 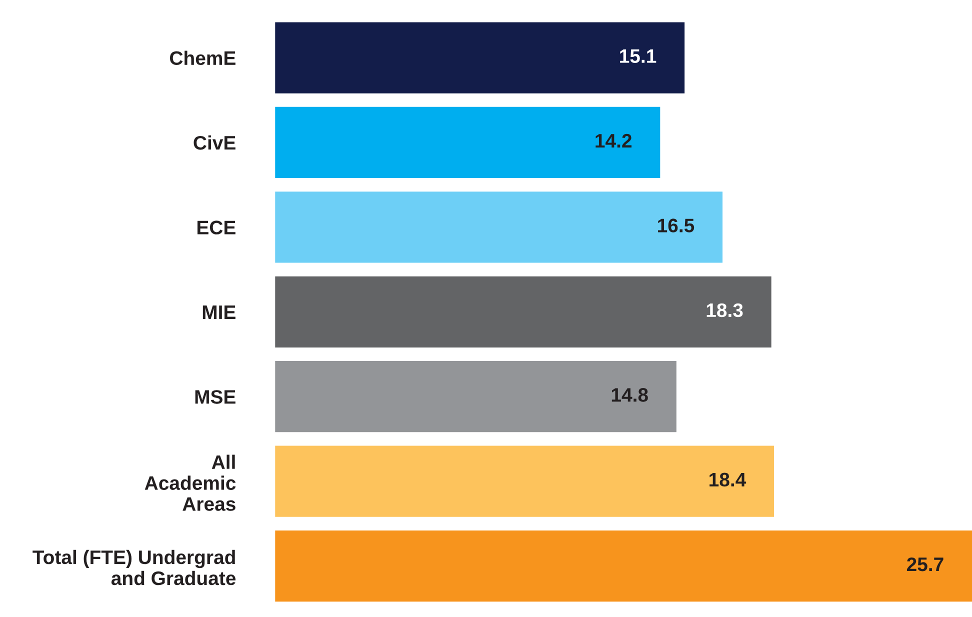 I want to click on data-label: 18.3, so click(x=724, y=310).